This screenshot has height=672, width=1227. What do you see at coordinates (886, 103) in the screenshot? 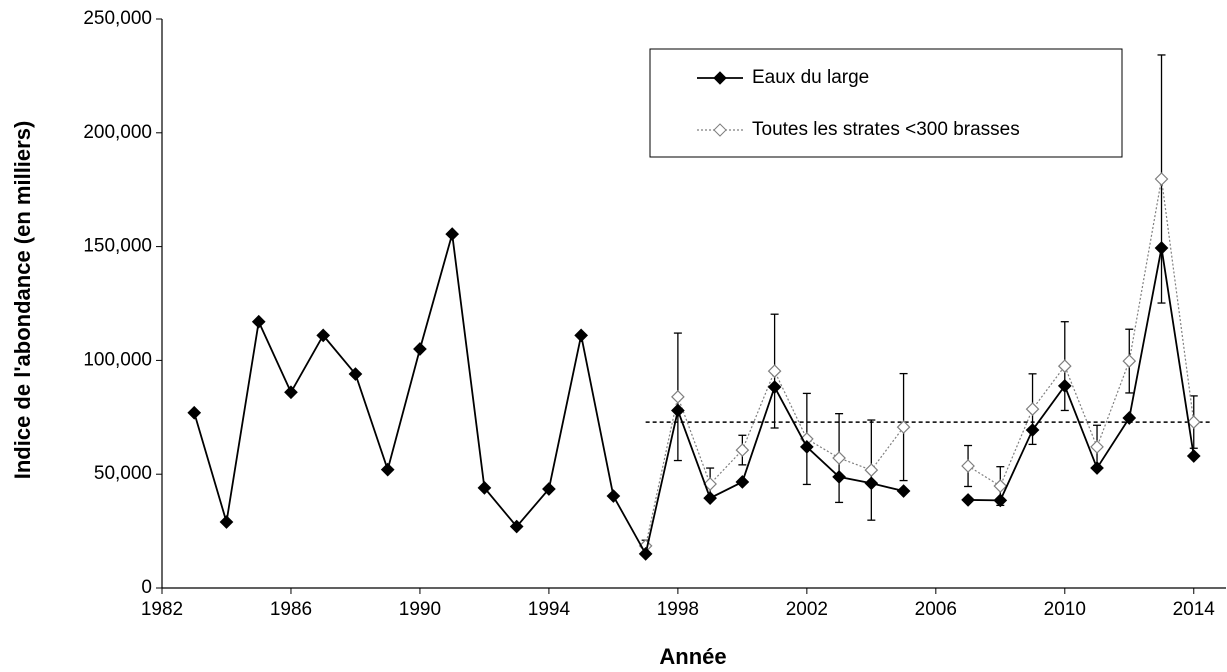
I see `legend-box` at bounding box center [886, 103].